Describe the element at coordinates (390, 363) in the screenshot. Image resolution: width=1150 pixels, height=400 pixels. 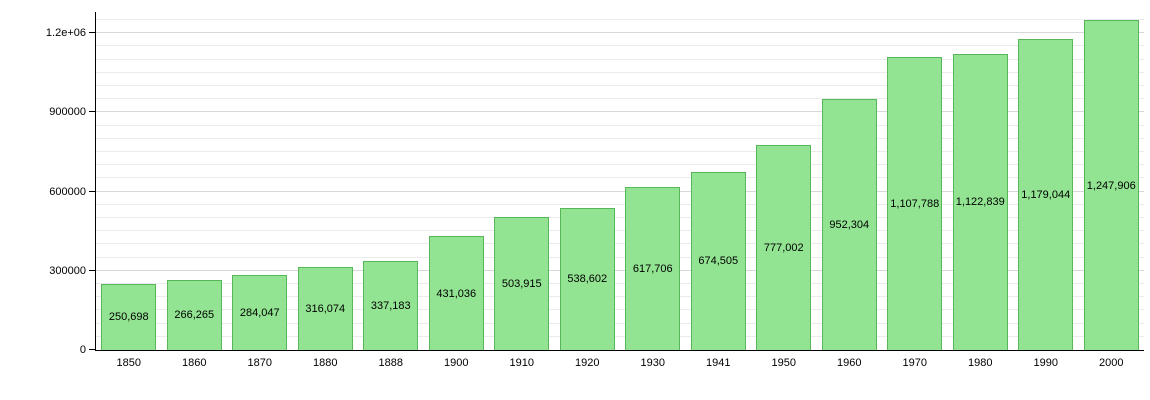
I see `x-axis-tick-label: 1888` at that location.